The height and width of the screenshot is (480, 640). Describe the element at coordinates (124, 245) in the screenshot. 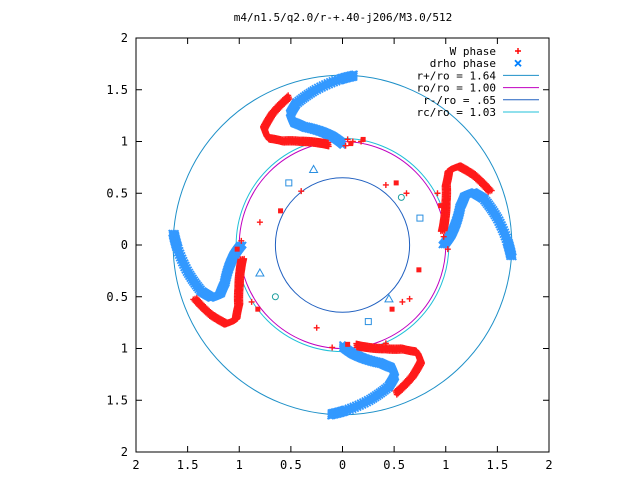

I see `y-tick-label: 0` at that location.